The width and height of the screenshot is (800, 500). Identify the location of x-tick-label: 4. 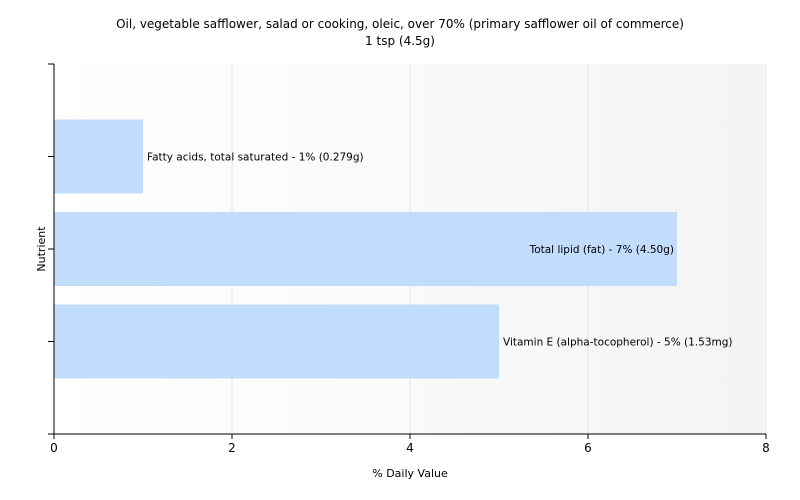
(410, 448).